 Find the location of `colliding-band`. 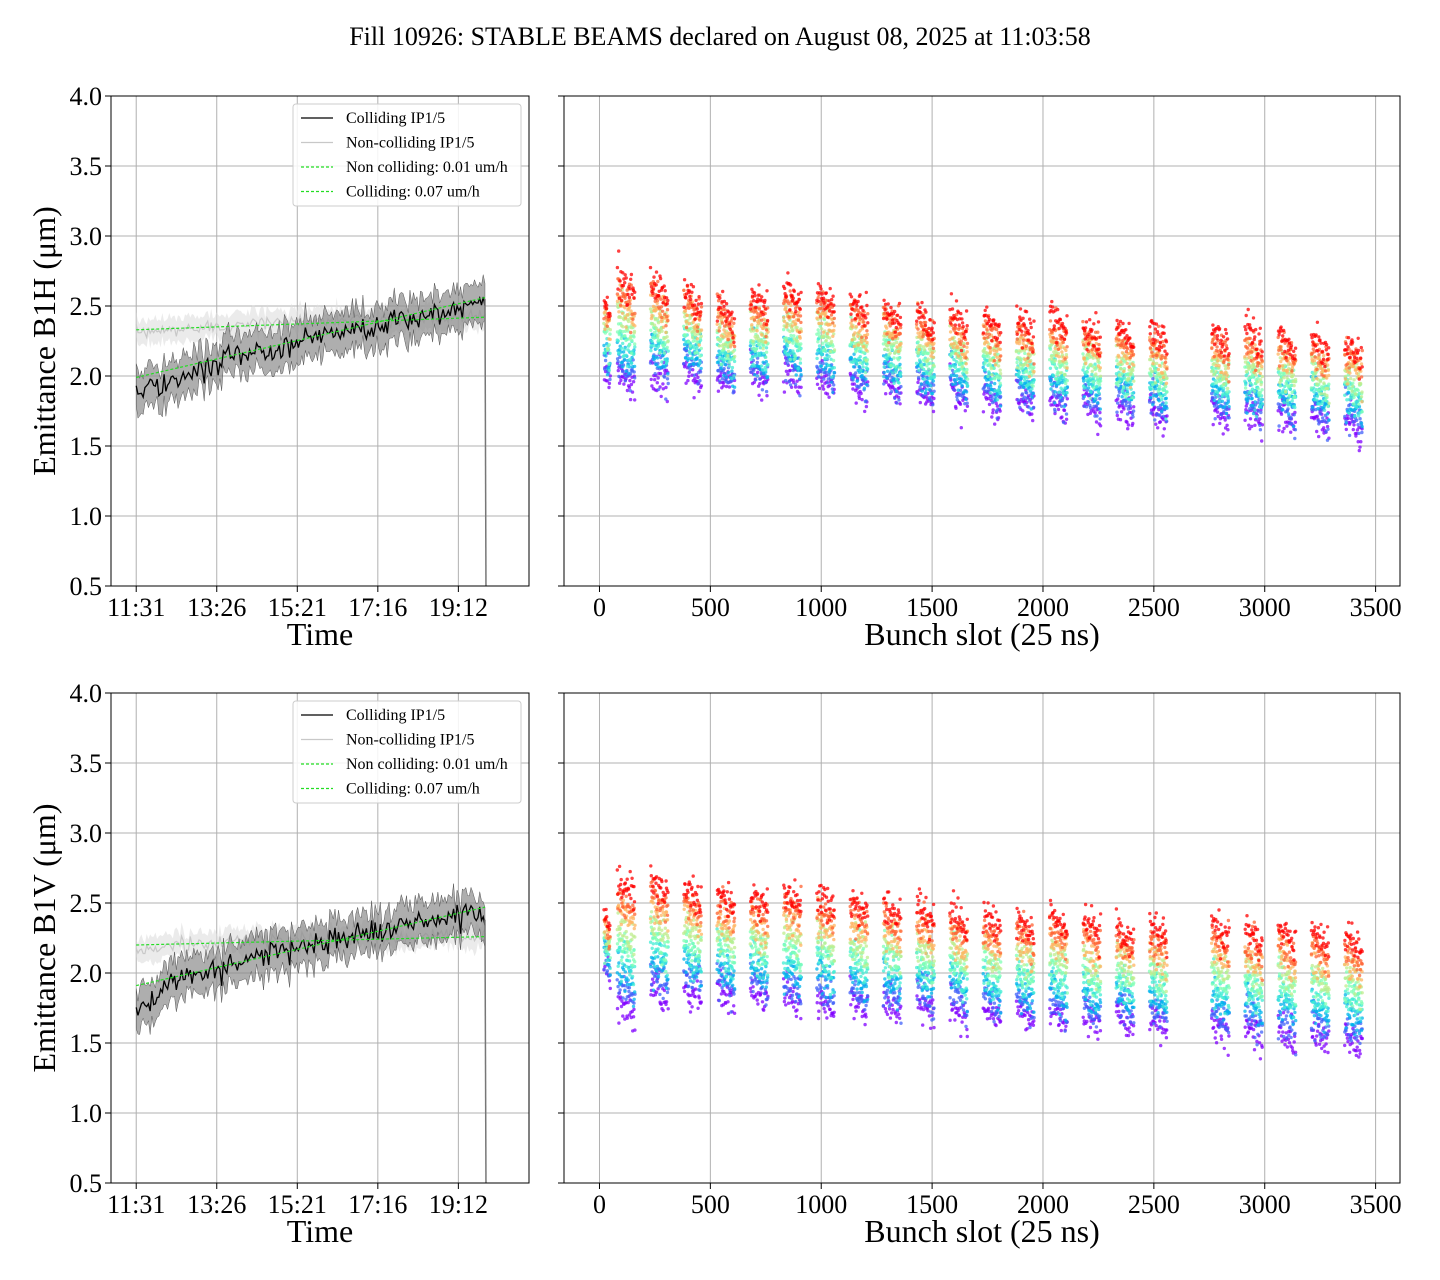

colliding-band is located at coordinates (310, 346).